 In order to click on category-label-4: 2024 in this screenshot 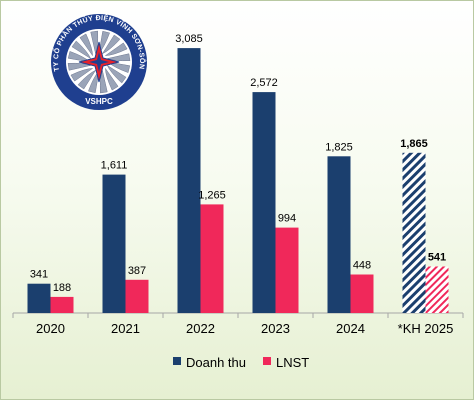, I will do `click(350, 328)`.